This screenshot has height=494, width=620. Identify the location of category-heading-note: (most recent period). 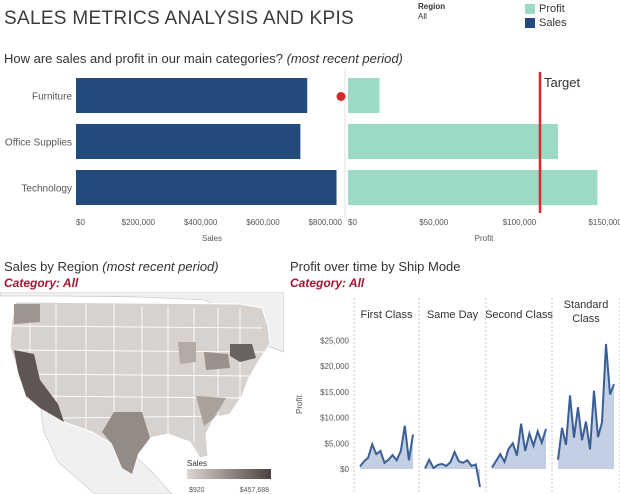
(344, 58).